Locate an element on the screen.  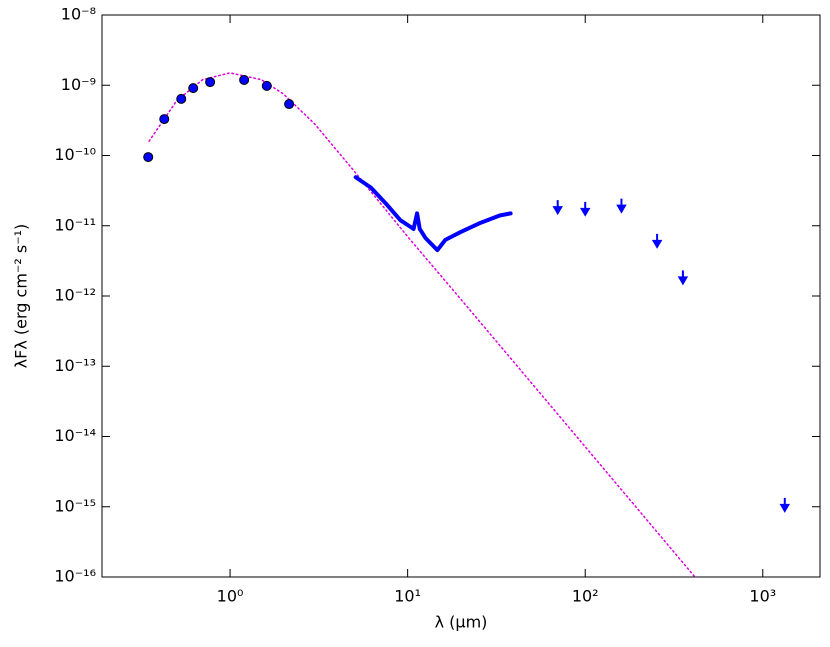
x-tick-label: 10² is located at coordinates (585, 596).